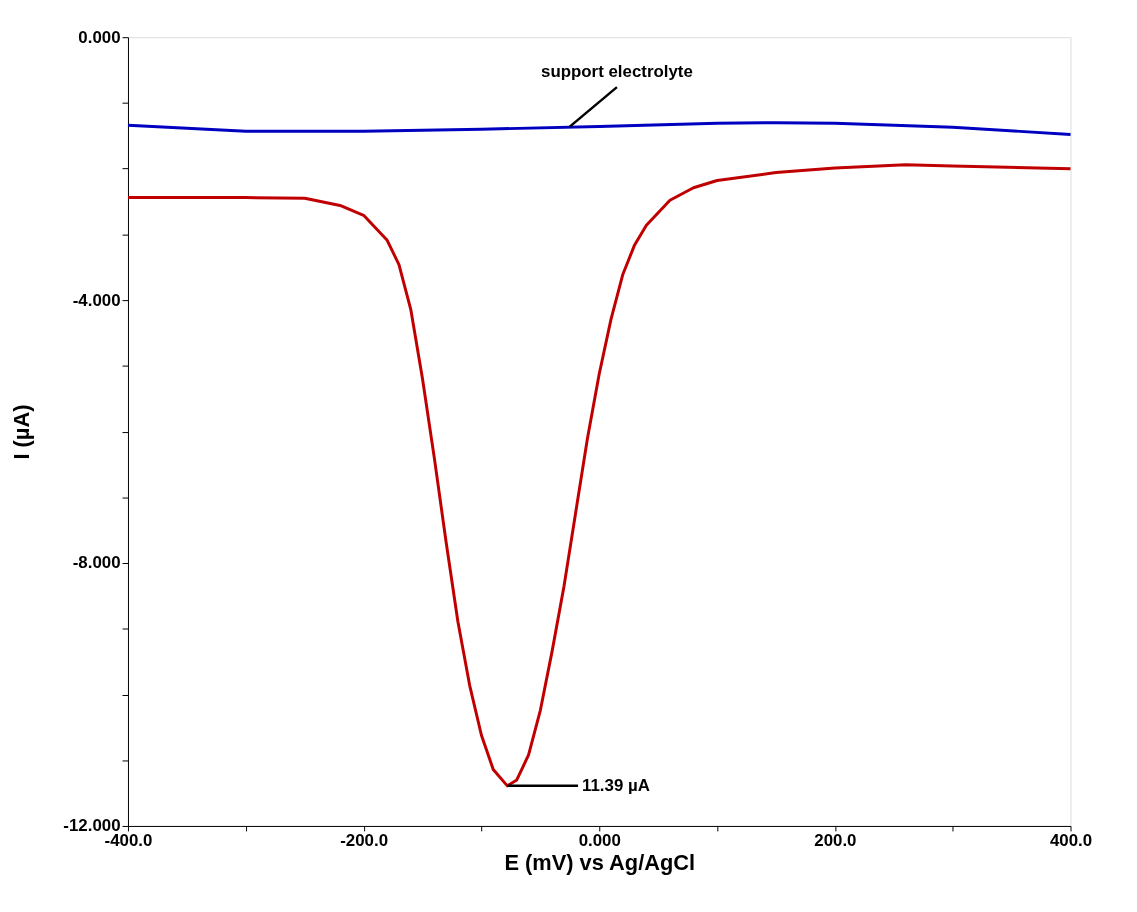 The image size is (1137, 912). What do you see at coordinates (96, 563) in the screenshot?
I see `y-tick-label: -8.000` at bounding box center [96, 563].